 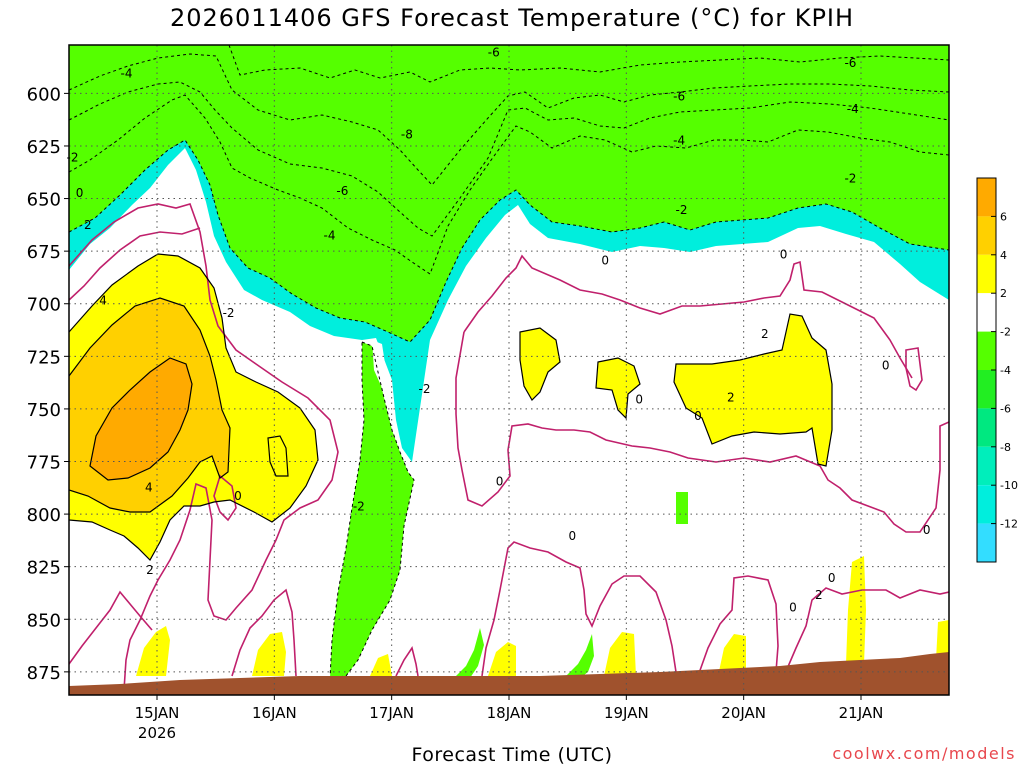 I want to click on y-tick-label: 600, so click(x=44, y=94).